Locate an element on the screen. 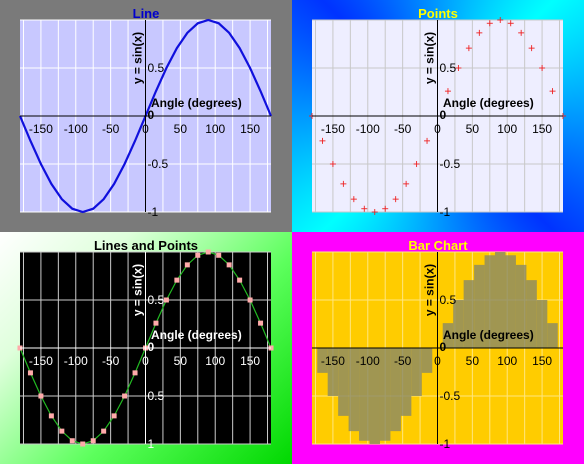 Image resolution: width=584 pixels, height=464 pixels. y-tick-label: -0.5 is located at coordinates (450, 164).